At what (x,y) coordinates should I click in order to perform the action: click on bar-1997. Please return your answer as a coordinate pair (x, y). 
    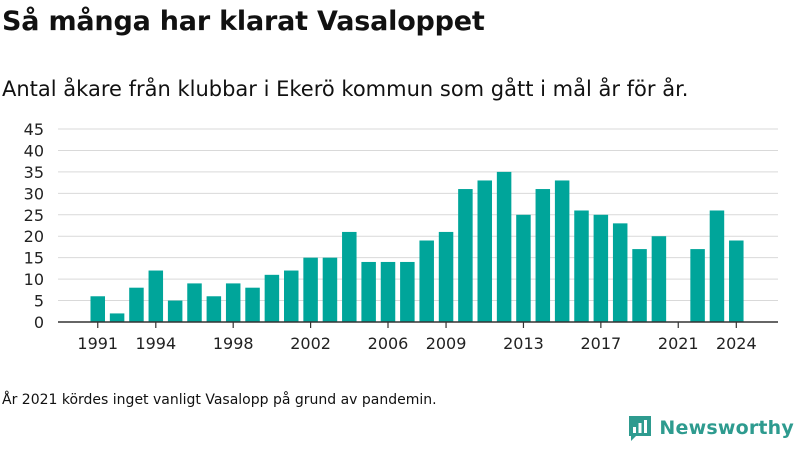
    Looking at the image, I should click on (214, 309).